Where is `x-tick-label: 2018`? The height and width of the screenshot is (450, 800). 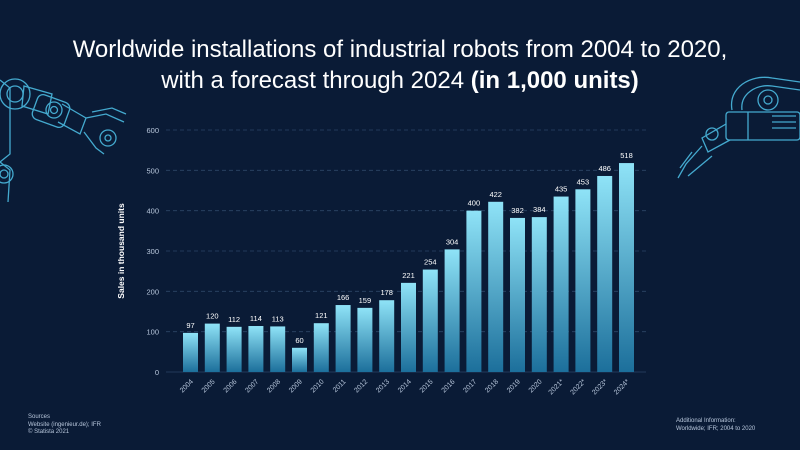 x-tick-label: 2018 is located at coordinates (492, 386).